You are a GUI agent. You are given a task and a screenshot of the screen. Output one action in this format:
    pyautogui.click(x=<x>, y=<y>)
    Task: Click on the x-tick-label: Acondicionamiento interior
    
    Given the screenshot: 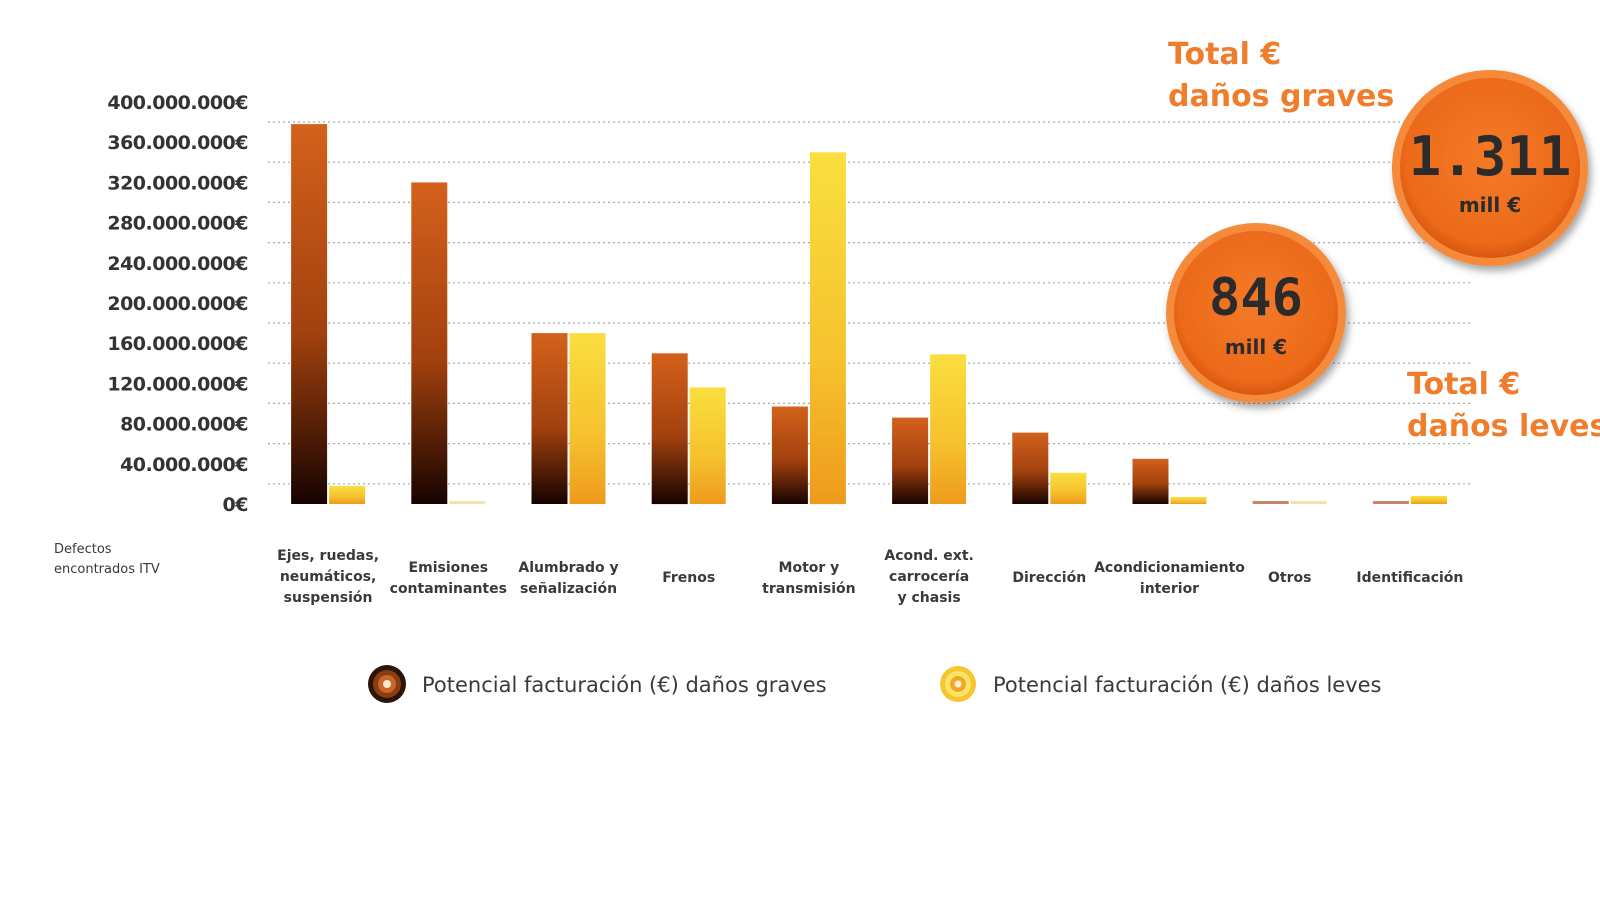 What is the action you would take?
    pyautogui.click(x=1169, y=578)
    